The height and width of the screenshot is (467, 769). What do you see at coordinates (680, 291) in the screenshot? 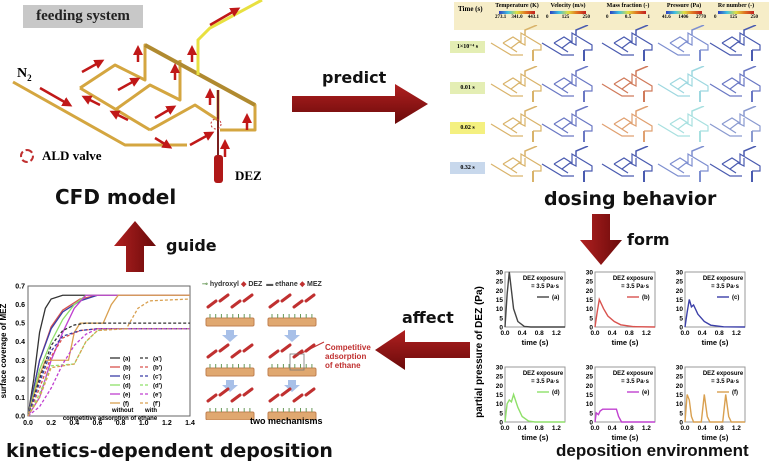
I see `y-tick-label: 20` at bounding box center [680, 291].